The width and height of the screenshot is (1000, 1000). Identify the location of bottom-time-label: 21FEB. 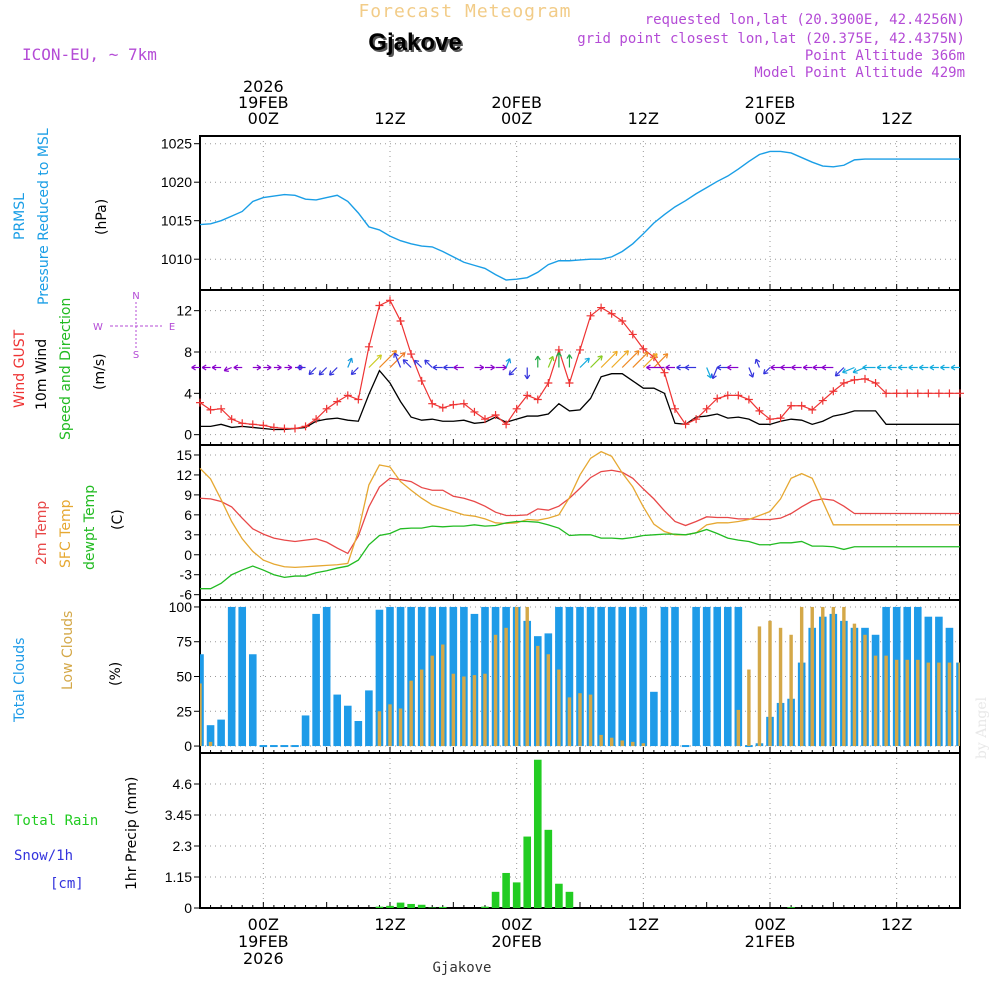
(770, 941).